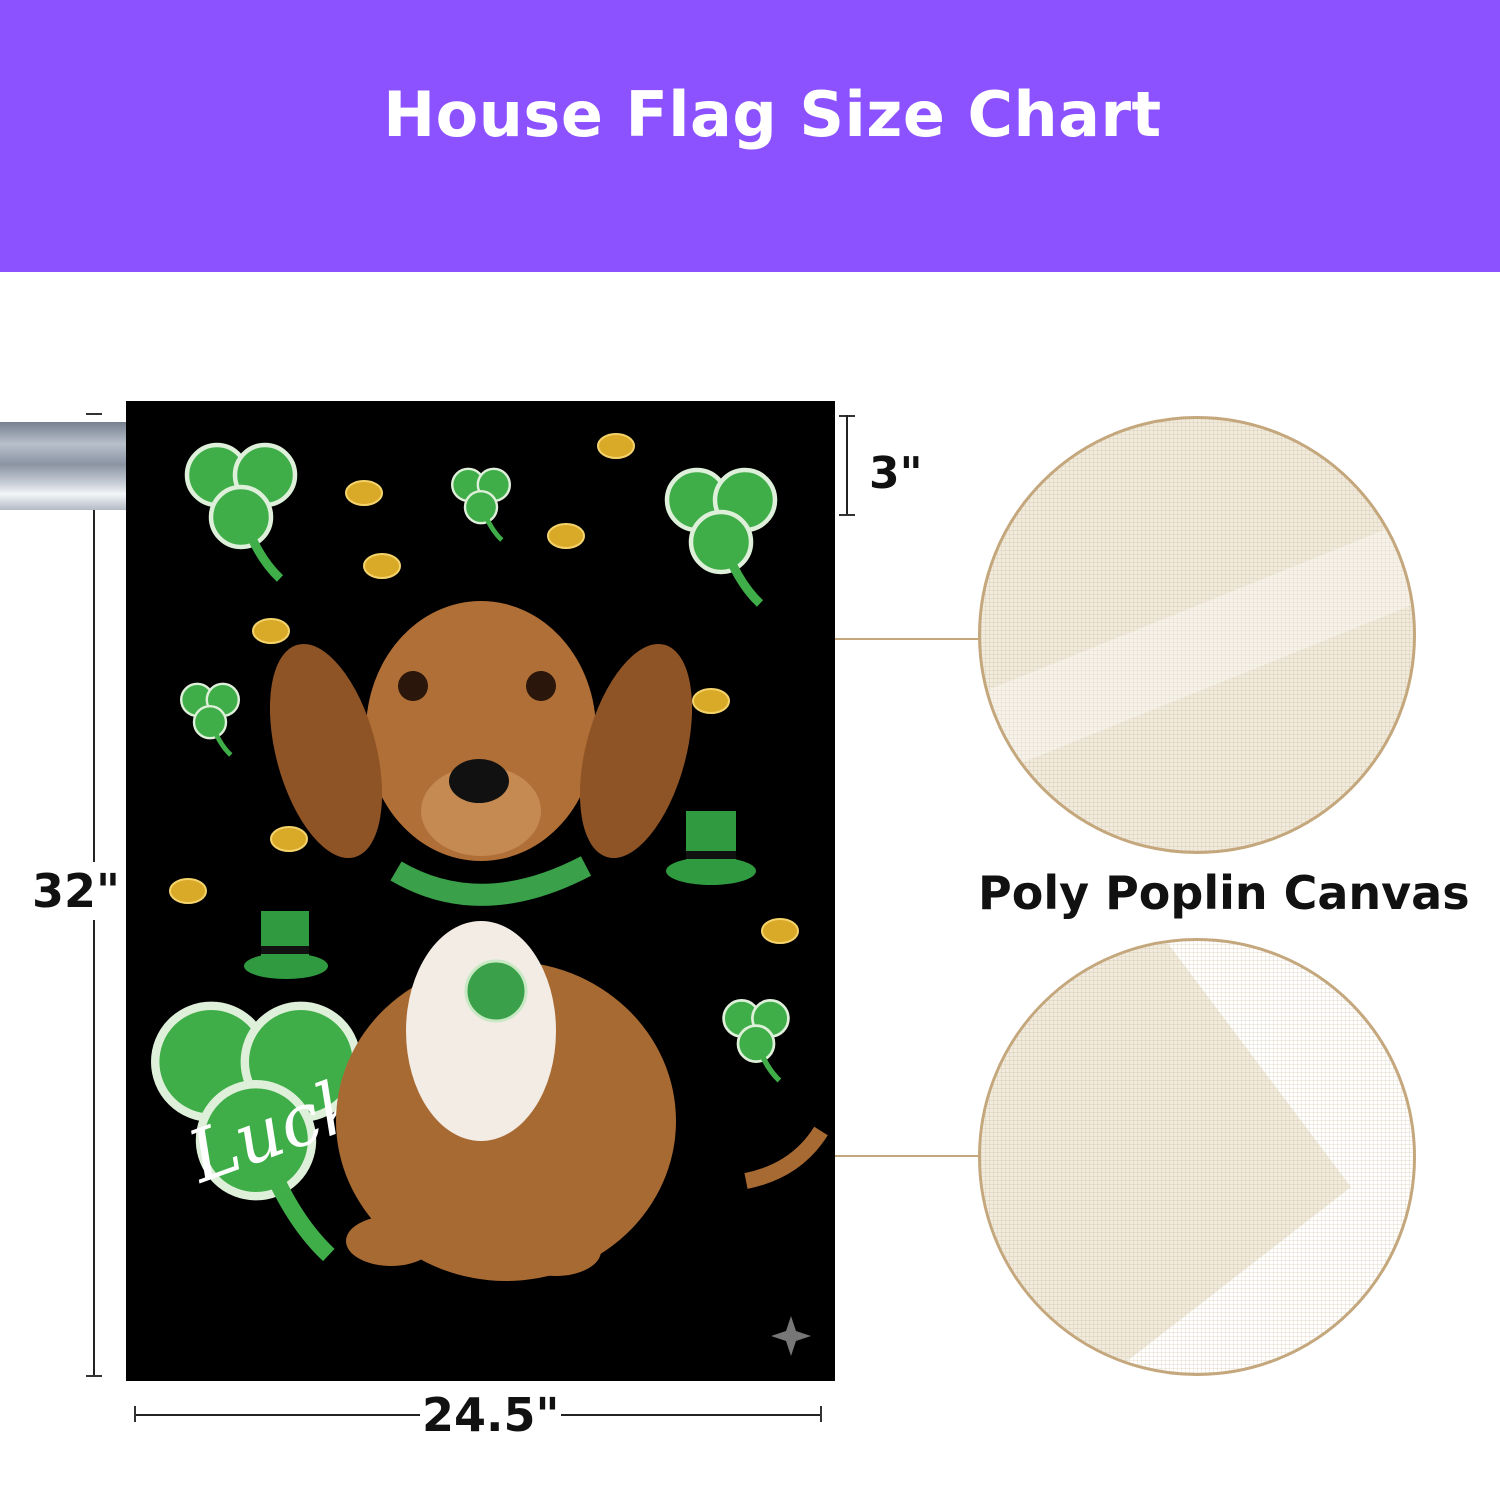 This screenshot has width=1500, height=1500. Describe the element at coordinates (491, 1415) in the screenshot. I see `width-label: 24.5"` at that location.